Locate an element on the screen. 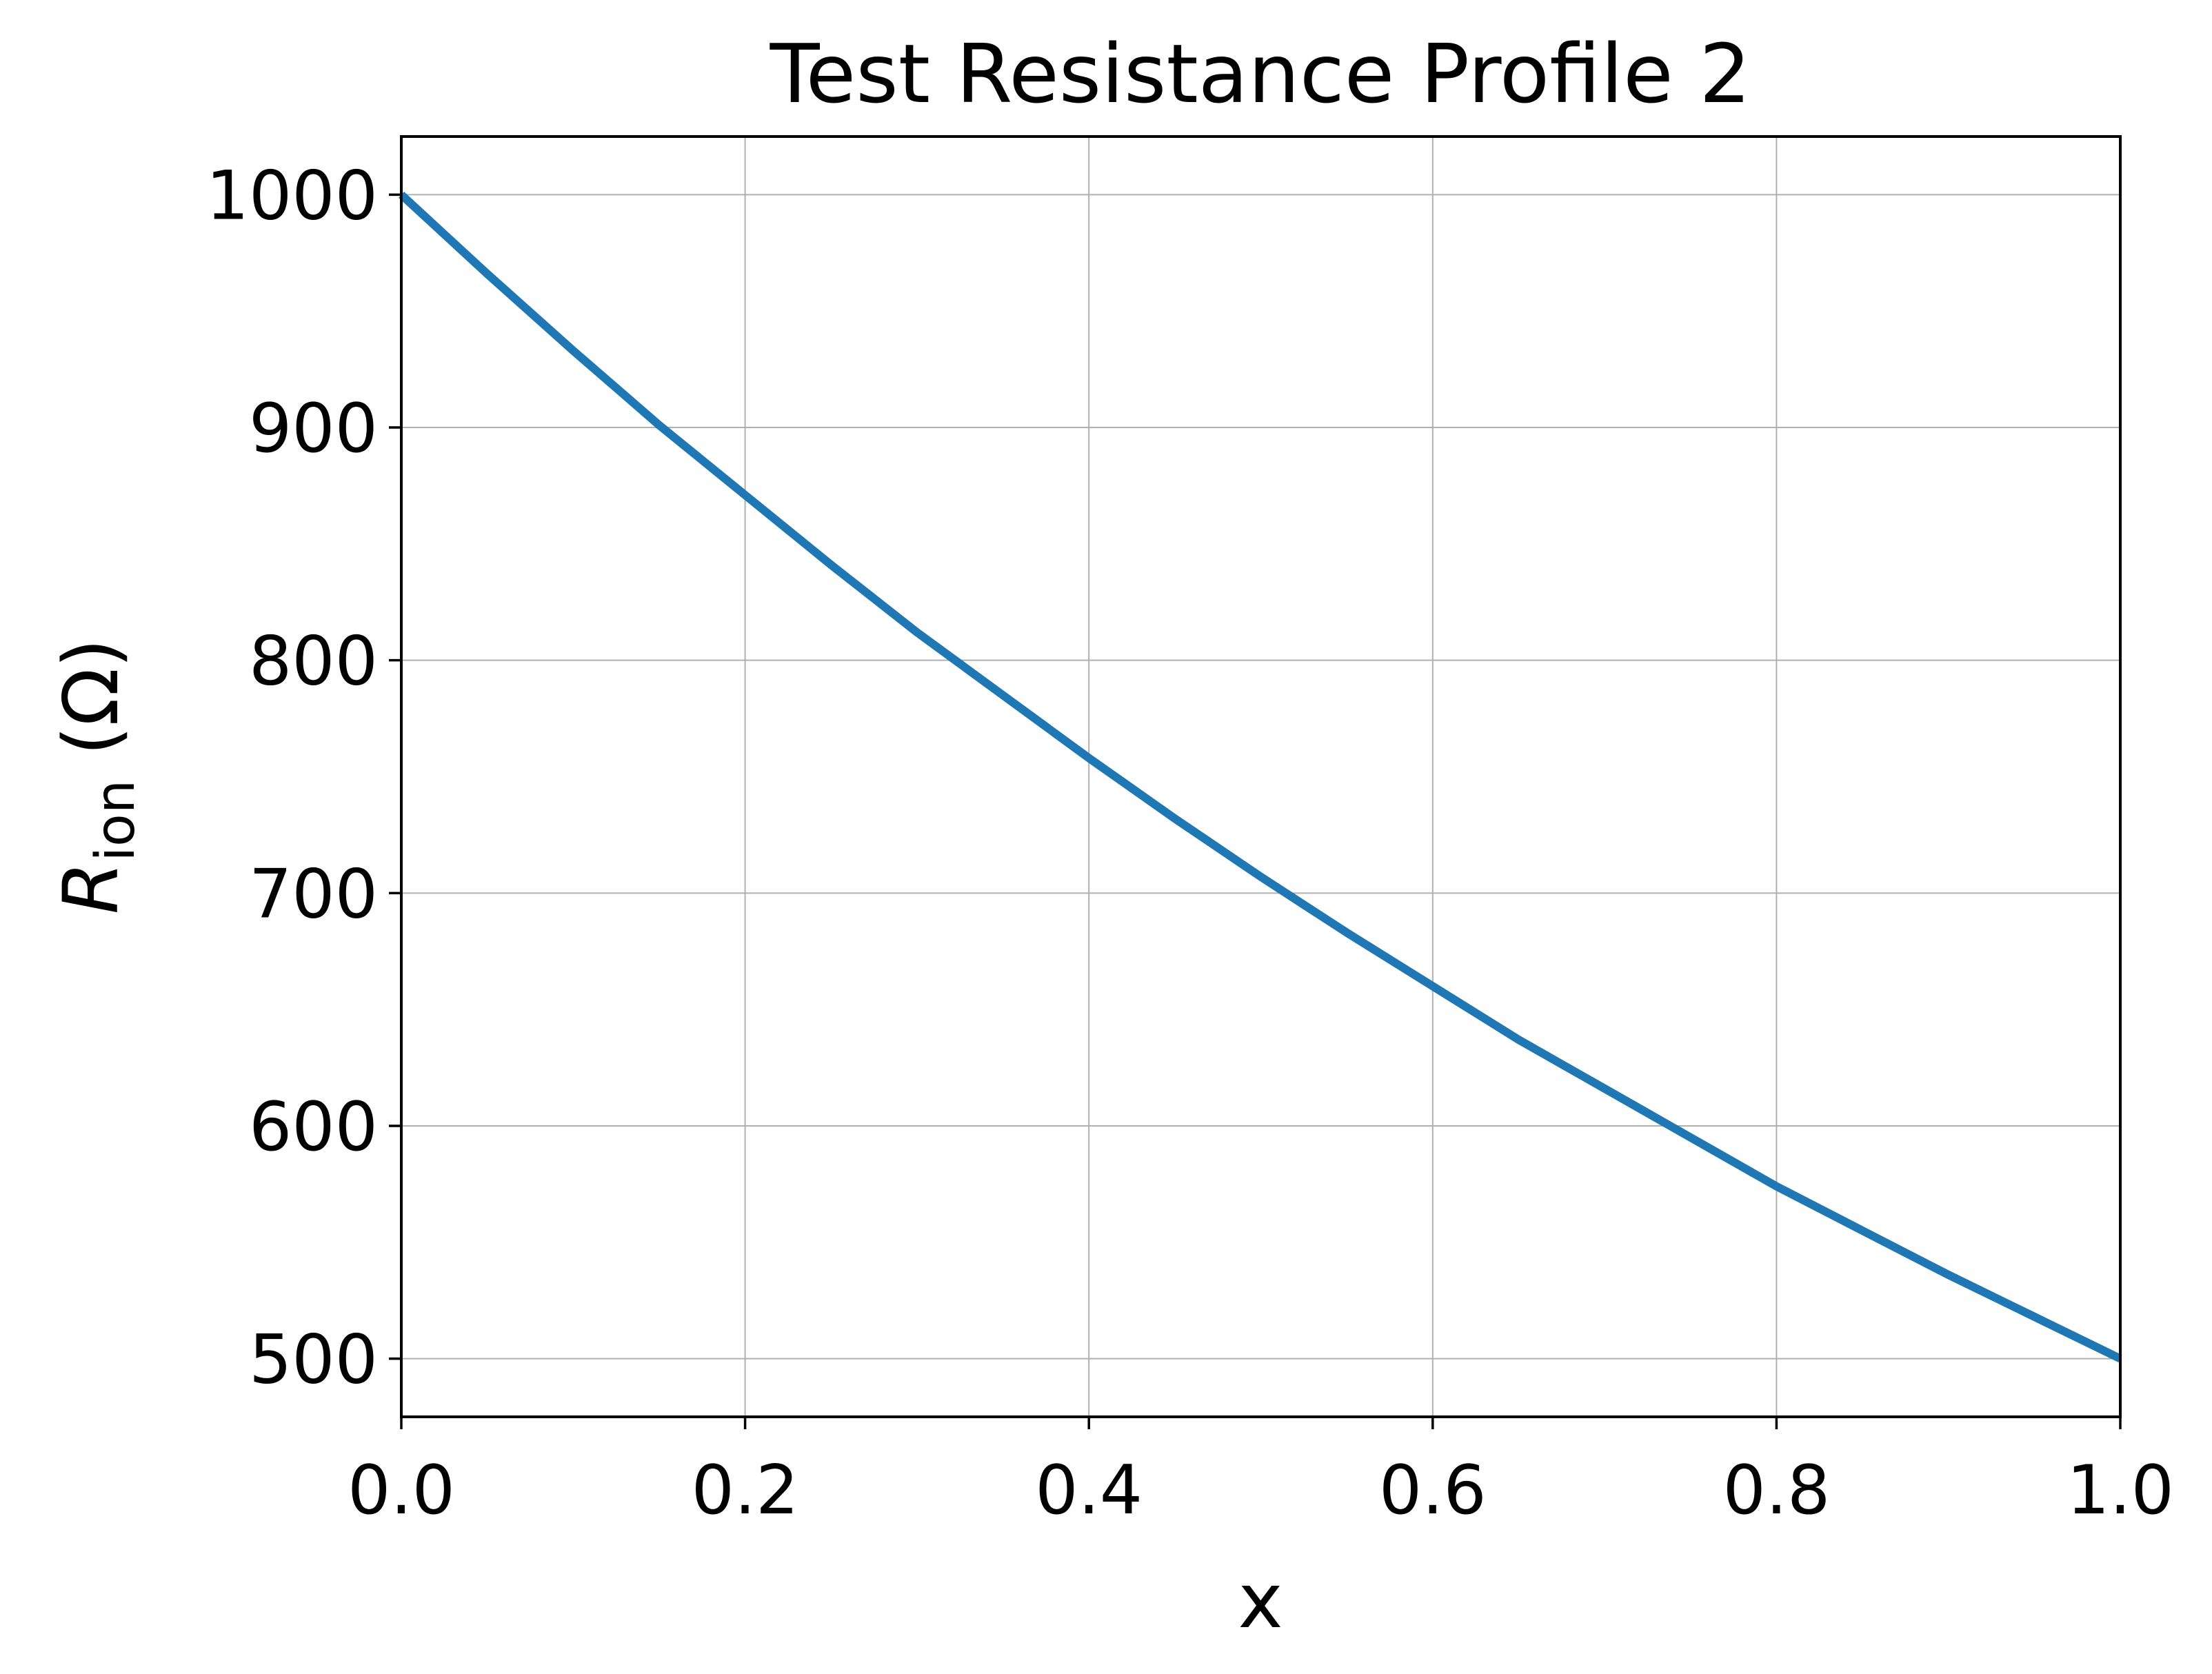 The height and width of the screenshot is (1674, 2212). y-tick-label: 900 is located at coordinates (313, 429).